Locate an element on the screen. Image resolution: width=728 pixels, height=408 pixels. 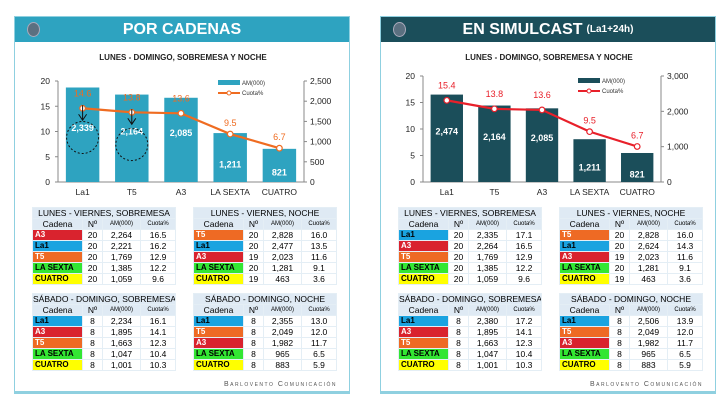
share-cell: 6.5 is located at coordinates (319, 354).